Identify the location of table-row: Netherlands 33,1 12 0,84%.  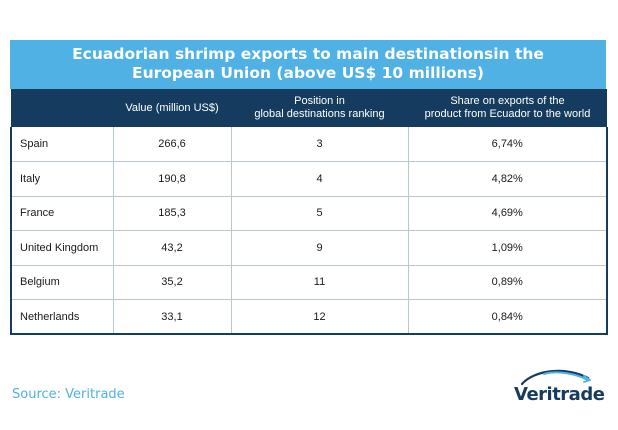
(309, 317).